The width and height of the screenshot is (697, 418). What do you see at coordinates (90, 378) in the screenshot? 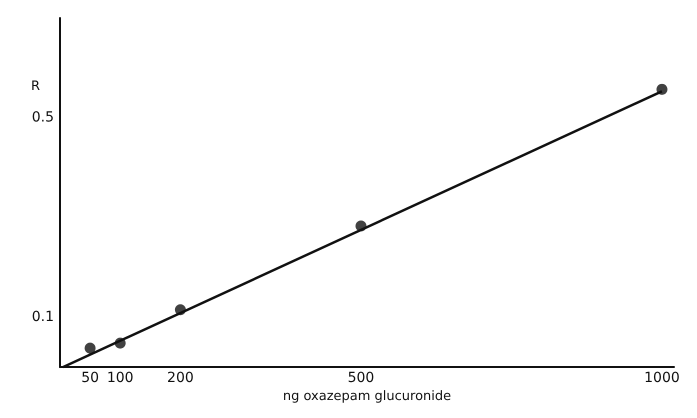
I see `x-tick-label: 50` at bounding box center [90, 378].